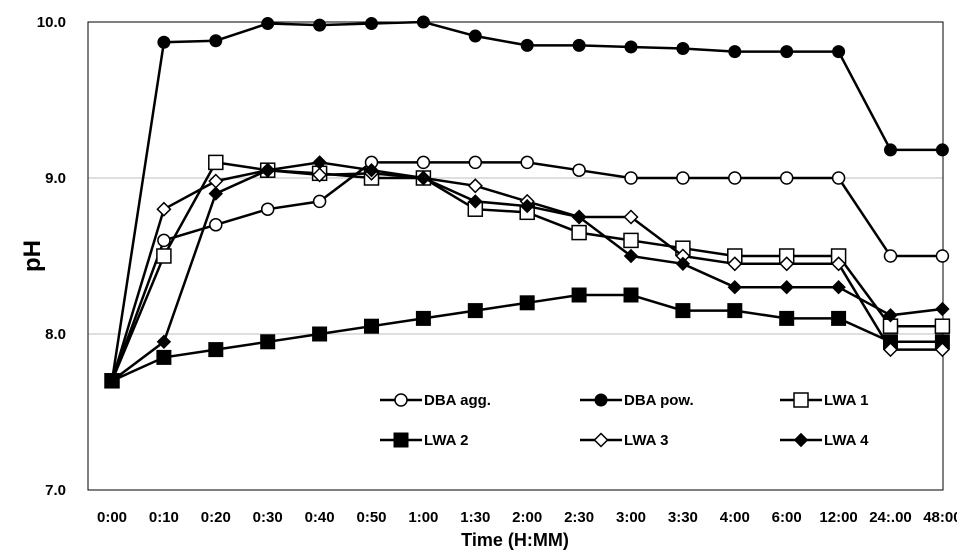 This screenshot has height=552, width=957. Describe the element at coordinates (683, 517) in the screenshot. I see `x-tick-label: 3:30` at that location.